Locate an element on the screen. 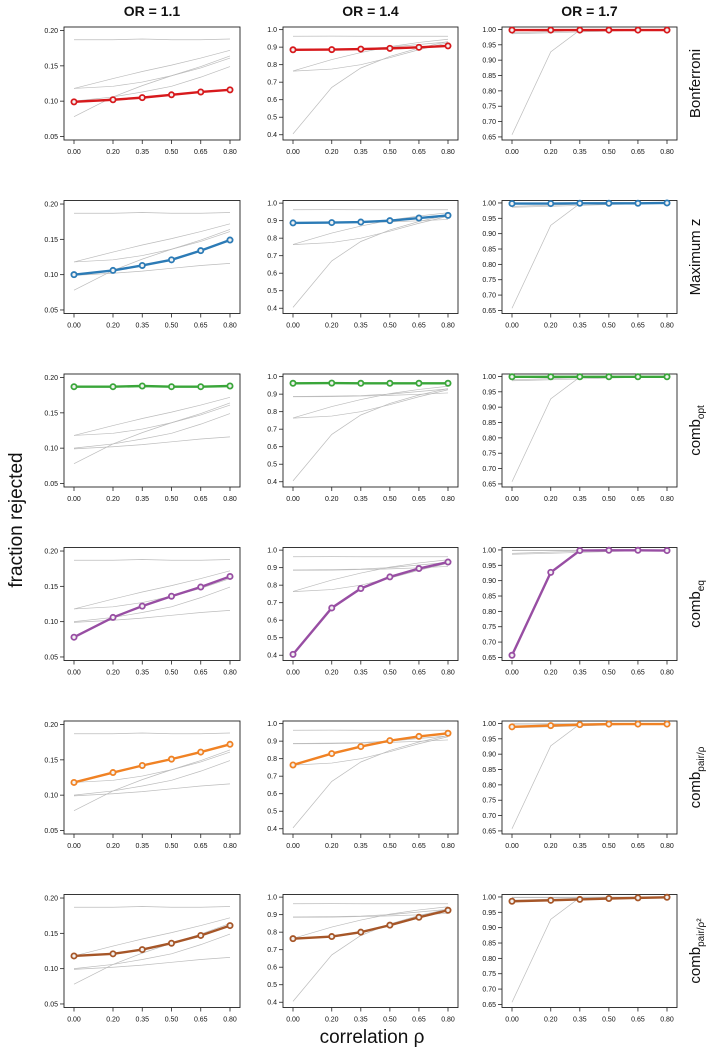  row-label-2: Maximum z is located at coordinates (695, 257).